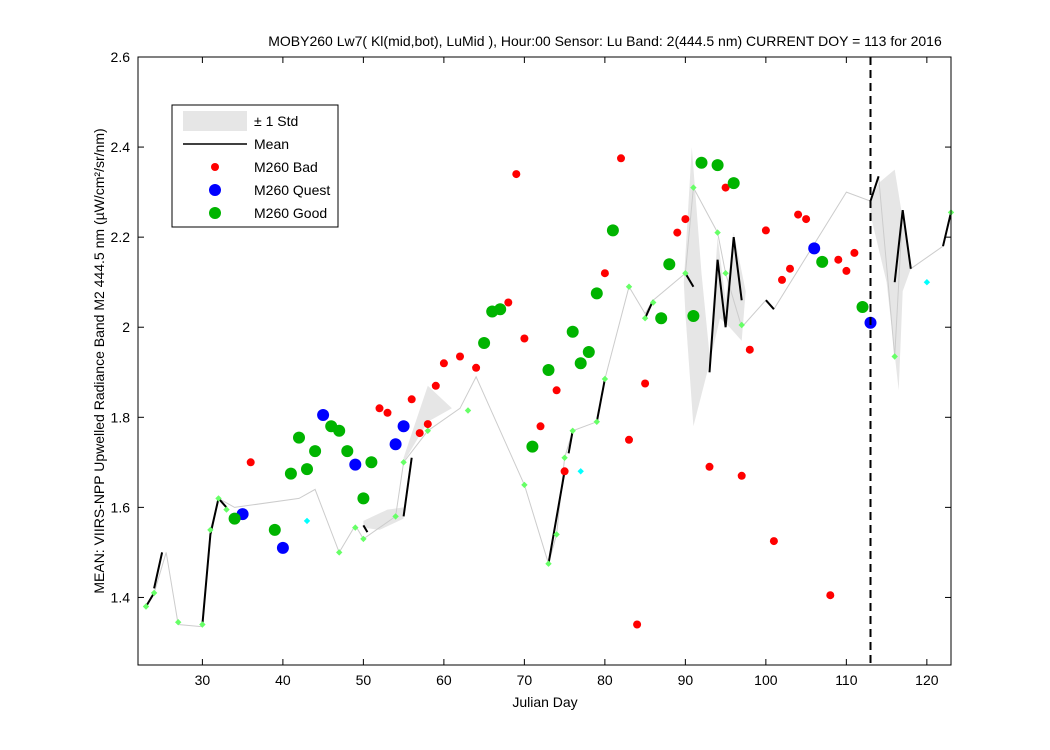 The width and height of the screenshot is (1050, 750). Describe the element at coordinates (121, 597) in the screenshot. I see `y-tick-label: 1.4` at that location.